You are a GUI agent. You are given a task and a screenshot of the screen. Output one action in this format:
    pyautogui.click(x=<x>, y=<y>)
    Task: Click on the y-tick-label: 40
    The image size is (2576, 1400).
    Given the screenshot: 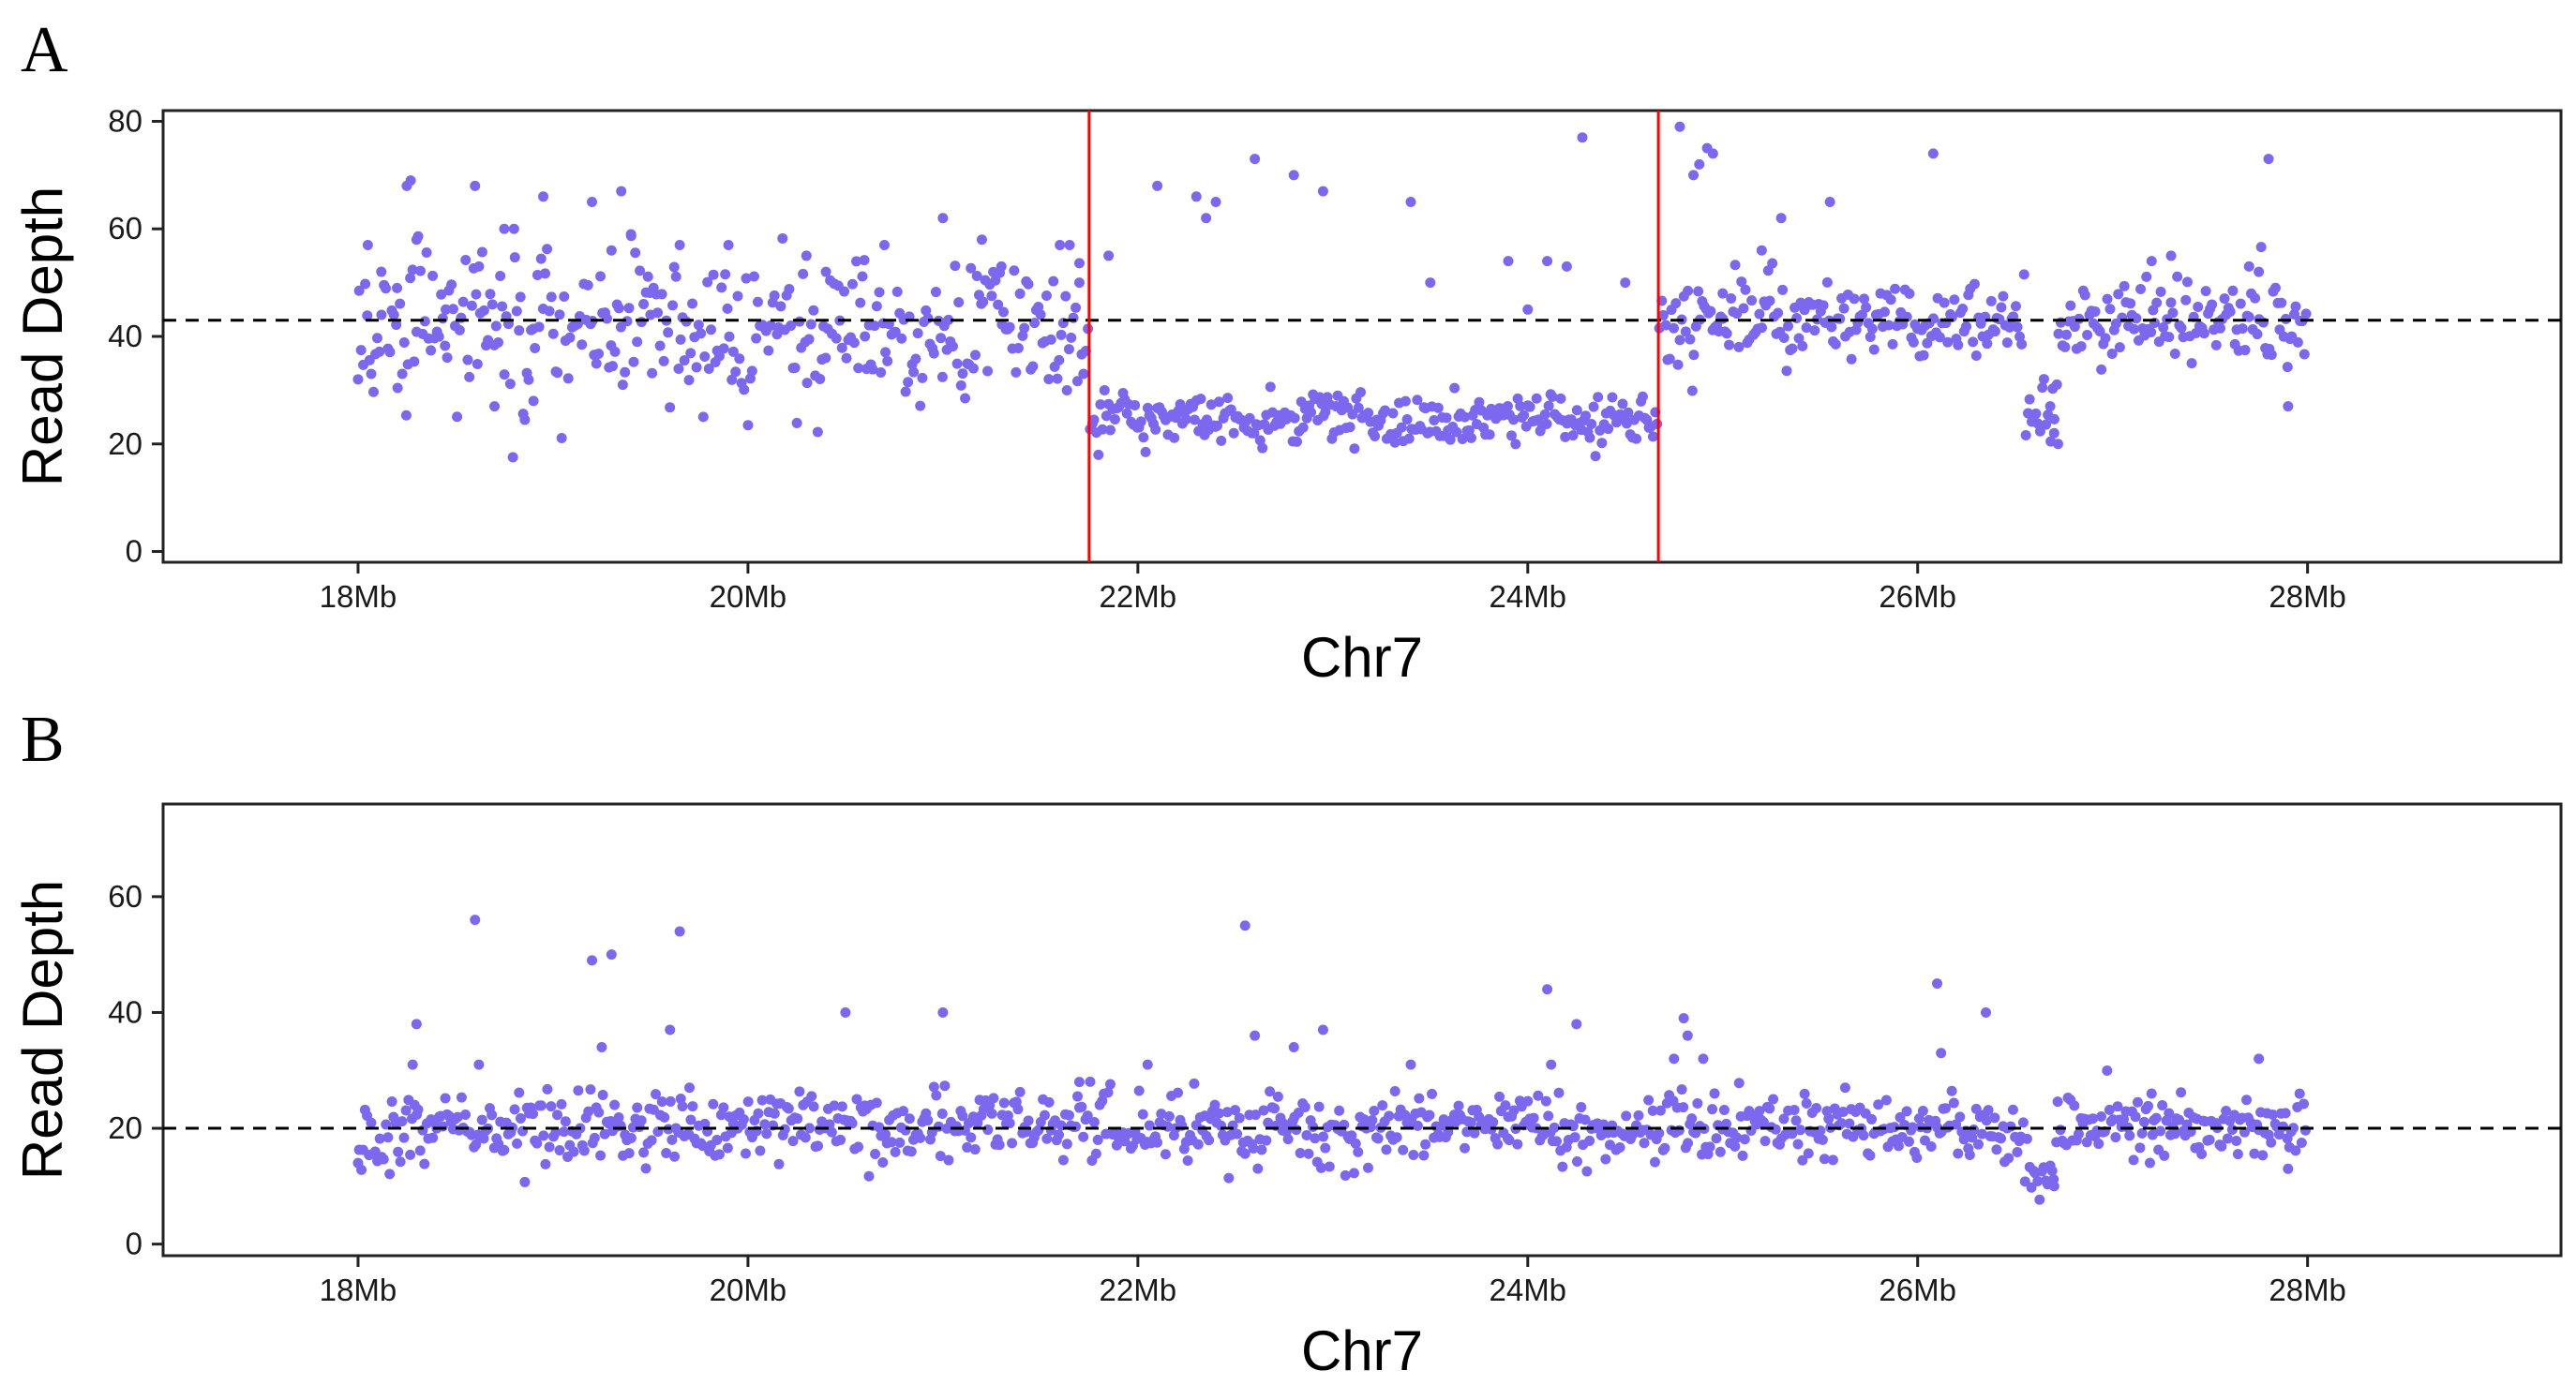 What is the action you would take?
    pyautogui.click(x=125, y=1011)
    